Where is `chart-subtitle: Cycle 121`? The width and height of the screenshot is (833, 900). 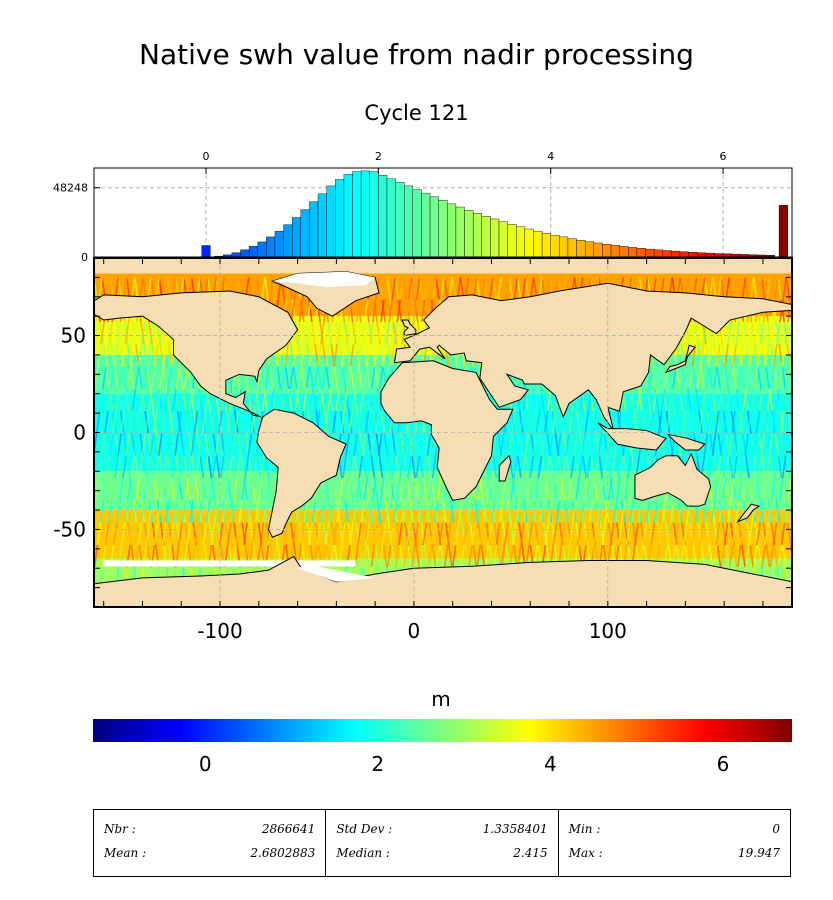
chart-subtitle: Cycle 121 is located at coordinates (416, 113).